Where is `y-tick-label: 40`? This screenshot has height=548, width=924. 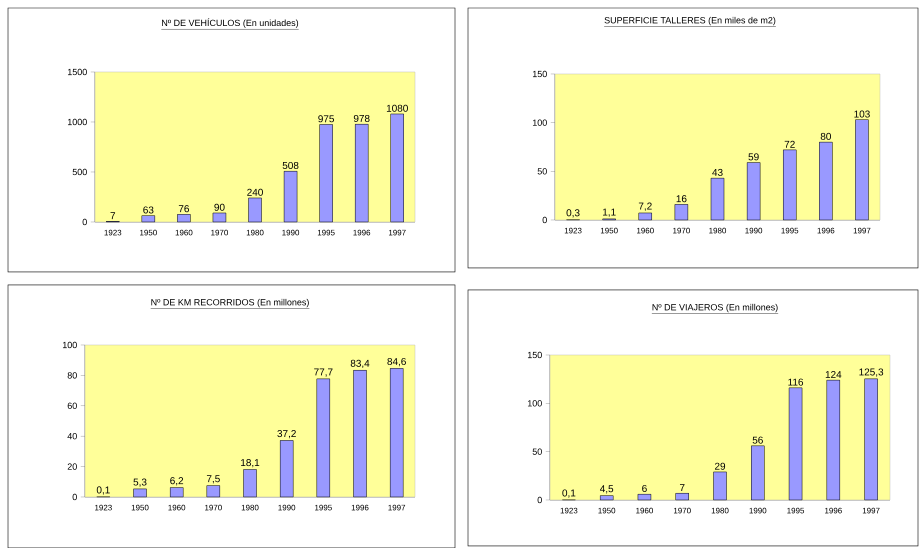 y-tick-label: 40 is located at coordinates (72, 436).